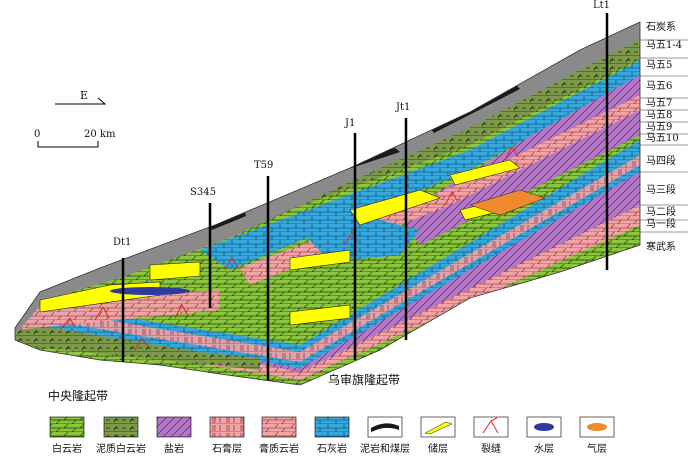 Image resolution: width=700 pixels, height=458 pixels. What do you see at coordinates (661, 223) in the screenshot?
I see `formation-label: 马一段` at bounding box center [661, 223].